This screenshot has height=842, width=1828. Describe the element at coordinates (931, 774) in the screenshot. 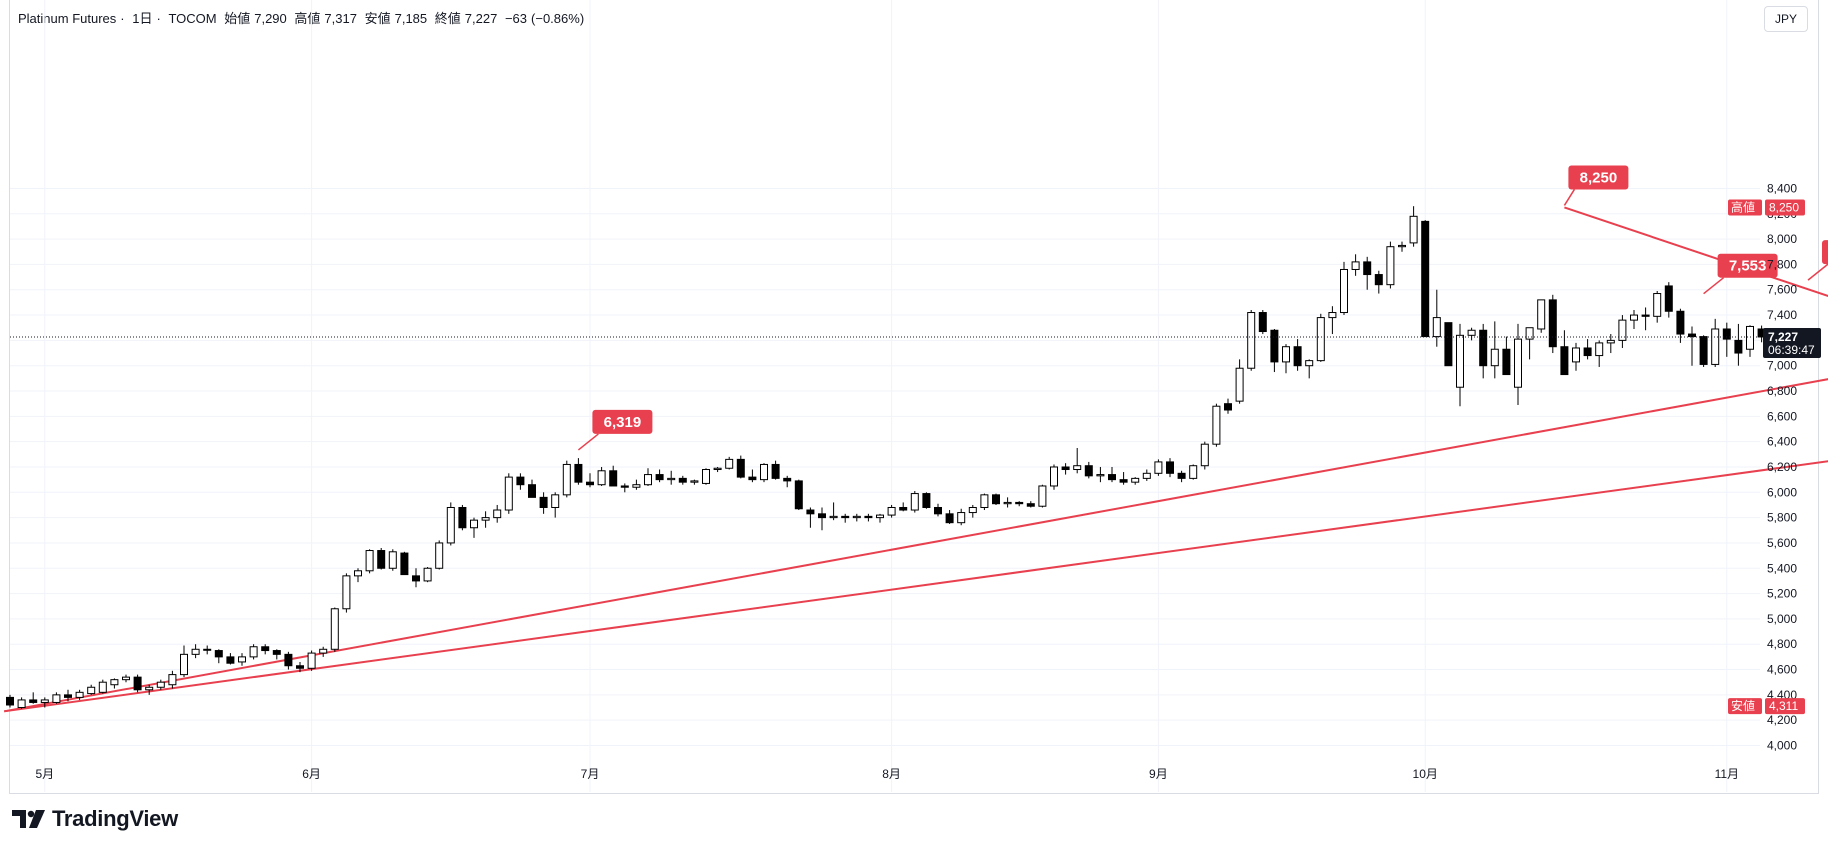

I see `time-axis: 5月6月7月8月9月10月11月12月` at that location.